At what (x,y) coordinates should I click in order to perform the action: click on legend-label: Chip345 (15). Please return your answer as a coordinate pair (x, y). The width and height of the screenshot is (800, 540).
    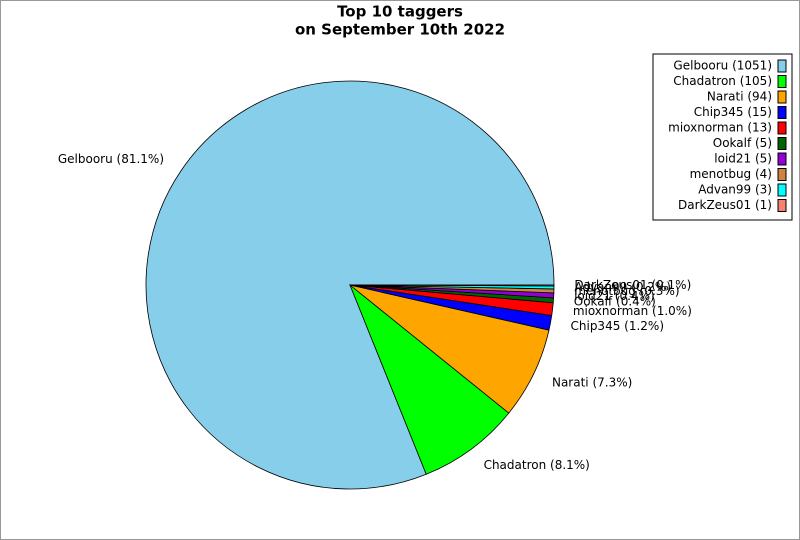
    Looking at the image, I should click on (733, 112).